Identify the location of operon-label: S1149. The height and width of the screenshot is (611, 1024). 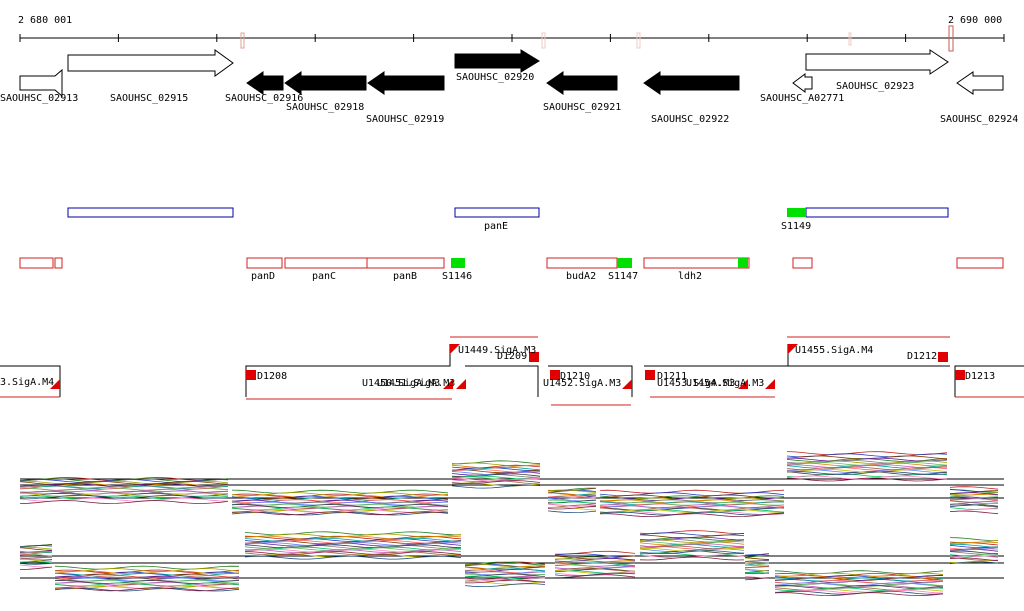
(796, 226).